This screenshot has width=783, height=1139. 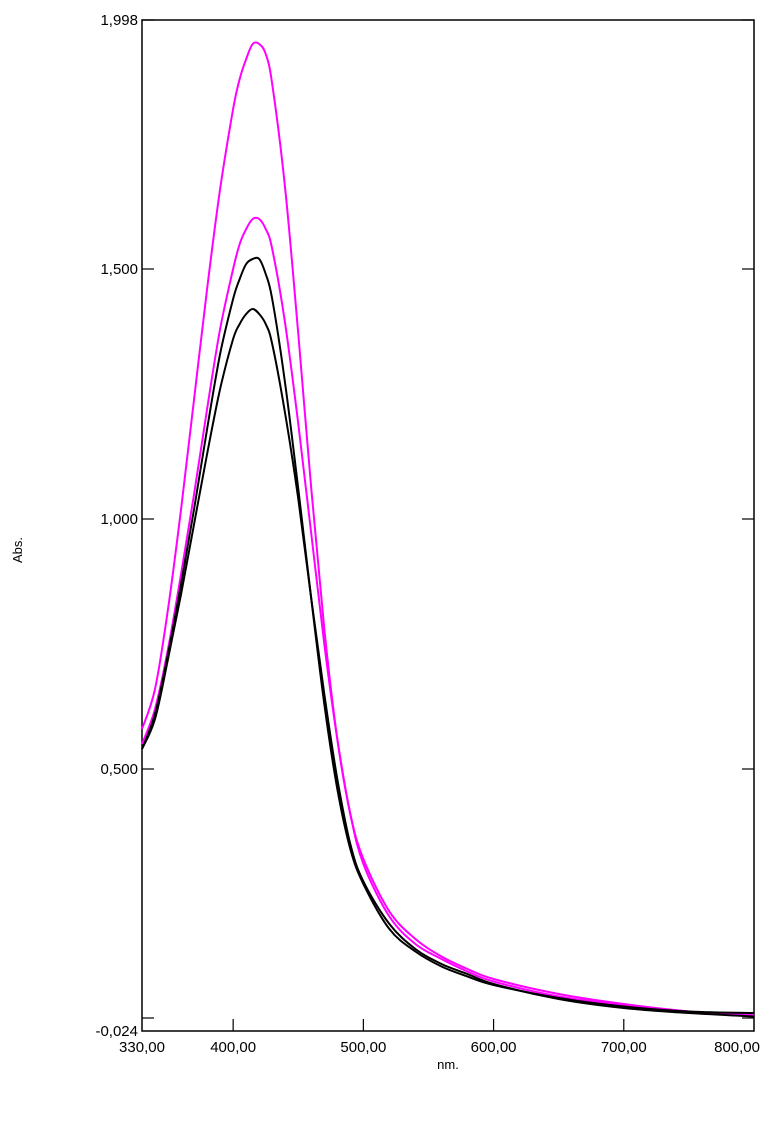 I want to click on x-tick-label: 330,00, so click(x=142, y=1047).